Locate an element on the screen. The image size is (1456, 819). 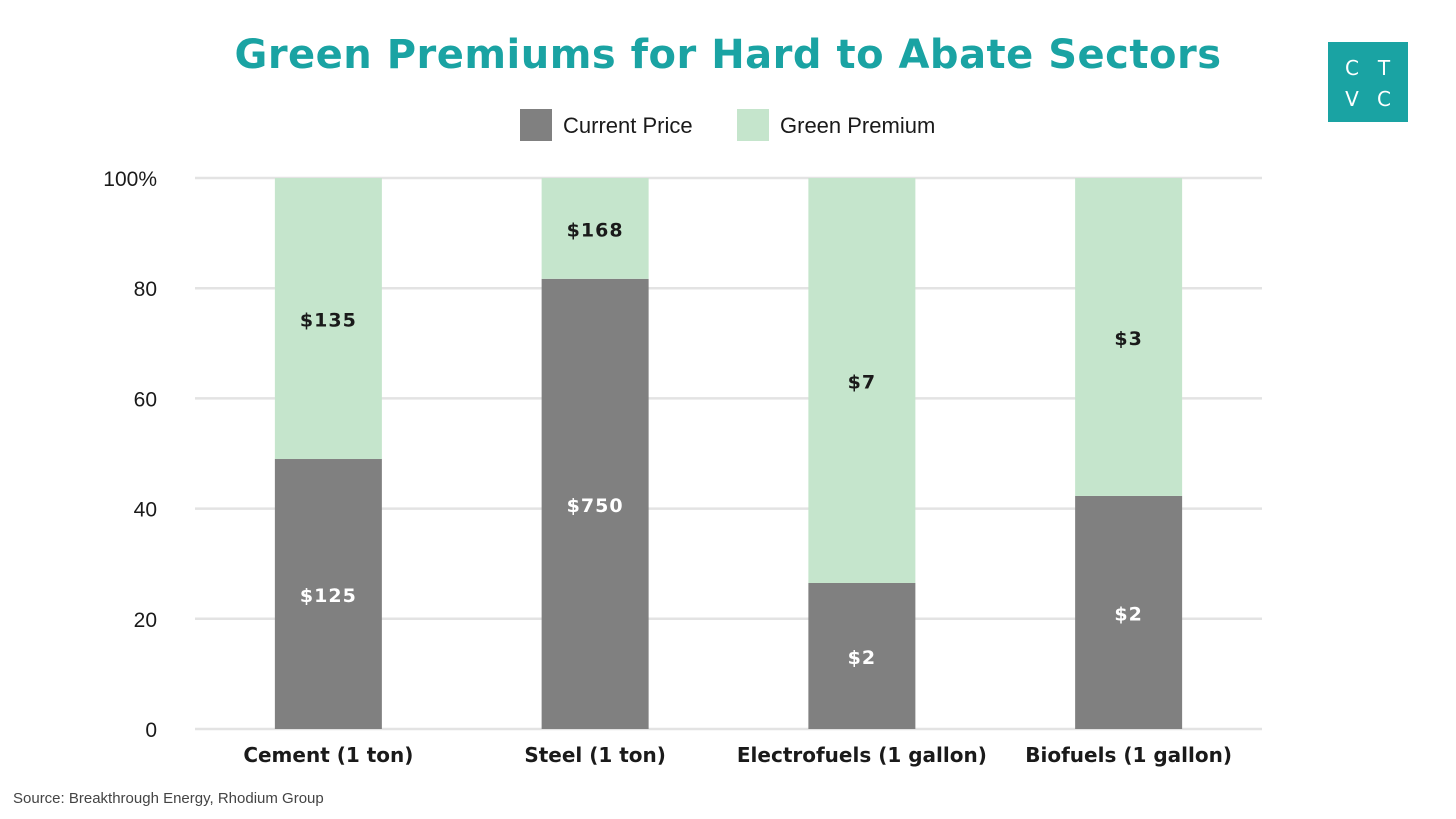
chart-title: Green Premiums for Hard to Abate Sectors is located at coordinates (728, 55).